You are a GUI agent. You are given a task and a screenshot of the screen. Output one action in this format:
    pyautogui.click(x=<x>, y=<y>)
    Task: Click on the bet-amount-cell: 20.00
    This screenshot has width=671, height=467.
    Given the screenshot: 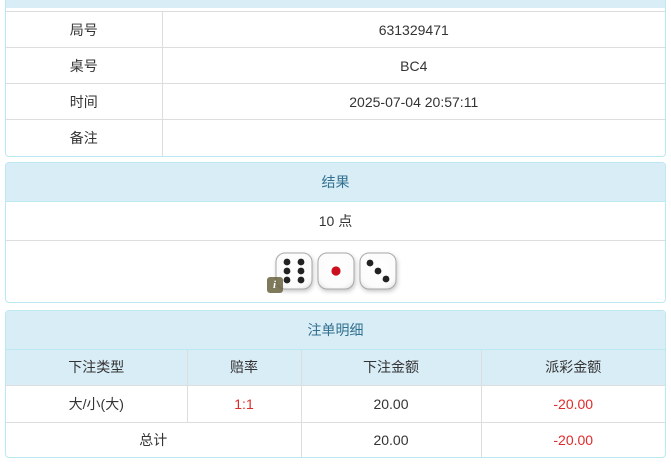 What is the action you would take?
    pyautogui.click(x=391, y=404)
    